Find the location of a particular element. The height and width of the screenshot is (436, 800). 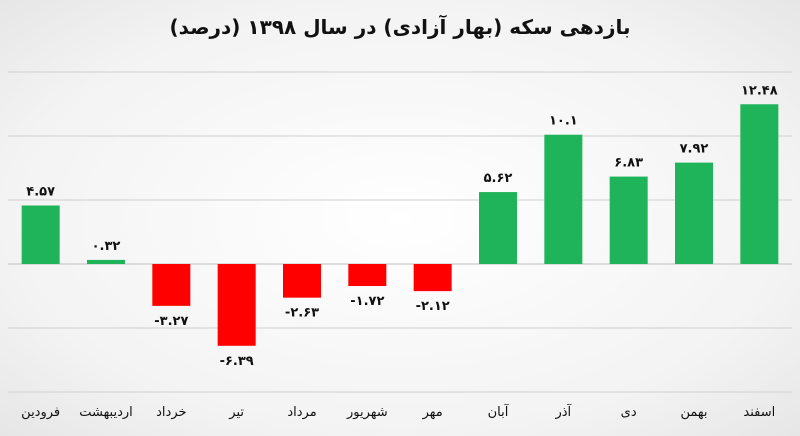

category-label: آذر is located at coordinates (563, 411).